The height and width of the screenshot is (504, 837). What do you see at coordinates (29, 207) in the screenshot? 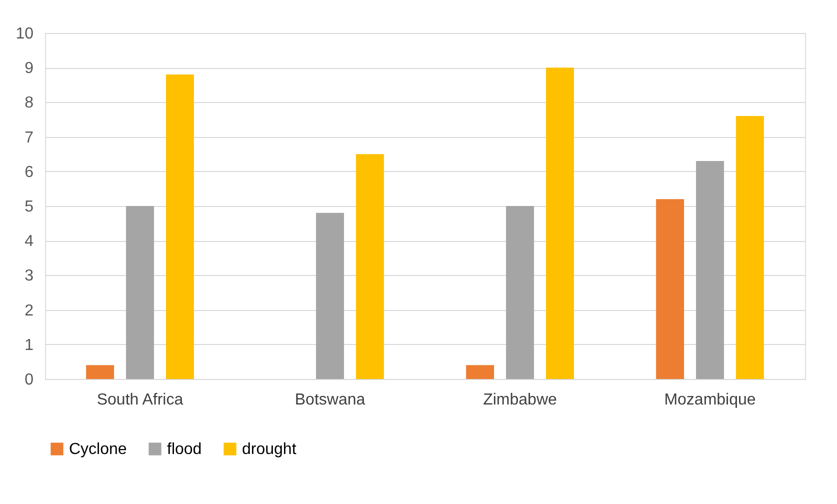
I see `y-tick-label: 5` at bounding box center [29, 207].